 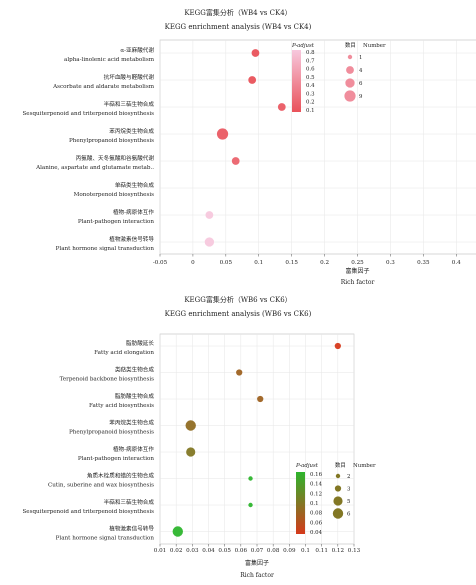 What do you see at coordinates (135, 185) in the screenshot?
I see `category-label-cn: 单萜类生物合成` at bounding box center [135, 185].